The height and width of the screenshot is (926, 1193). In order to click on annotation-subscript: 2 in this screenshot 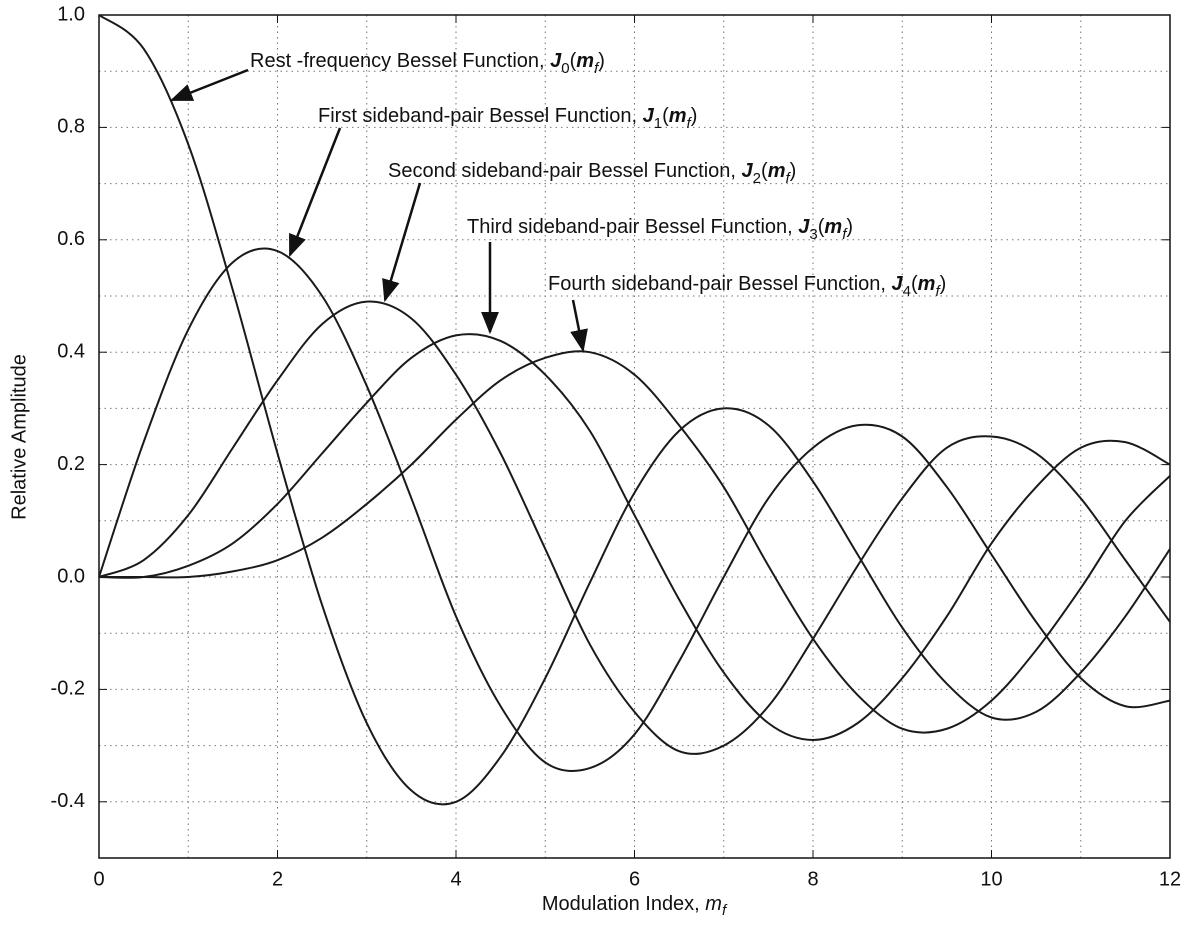, I will do `click(757, 178)`.